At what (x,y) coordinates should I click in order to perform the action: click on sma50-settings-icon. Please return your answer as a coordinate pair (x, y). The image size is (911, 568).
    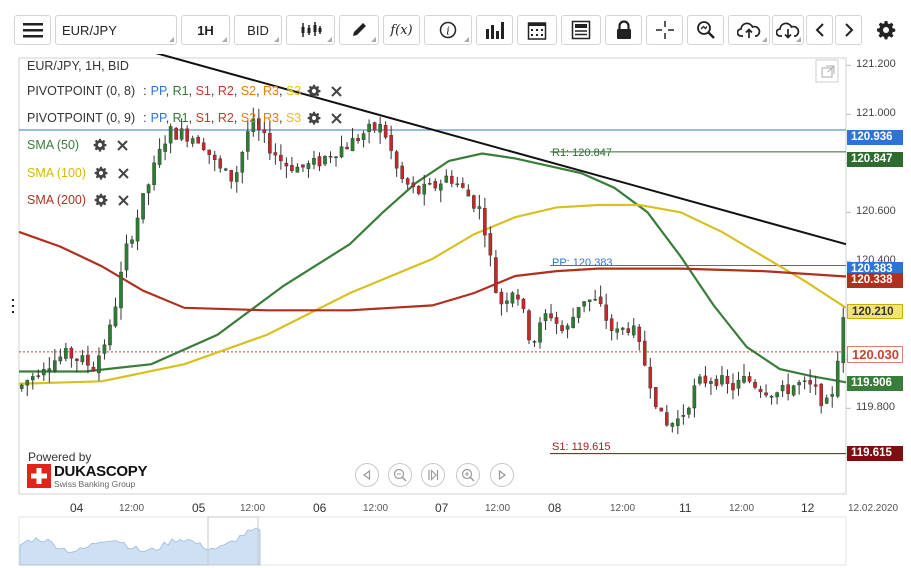
    Looking at the image, I should click on (100, 145).